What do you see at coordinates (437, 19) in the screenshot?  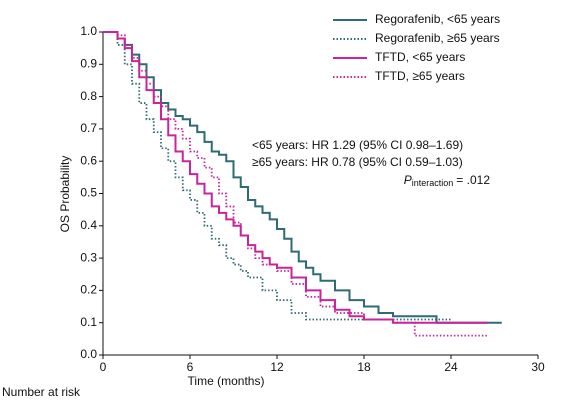 I see `legend-label: Regorafenib, <65 years` at bounding box center [437, 19].